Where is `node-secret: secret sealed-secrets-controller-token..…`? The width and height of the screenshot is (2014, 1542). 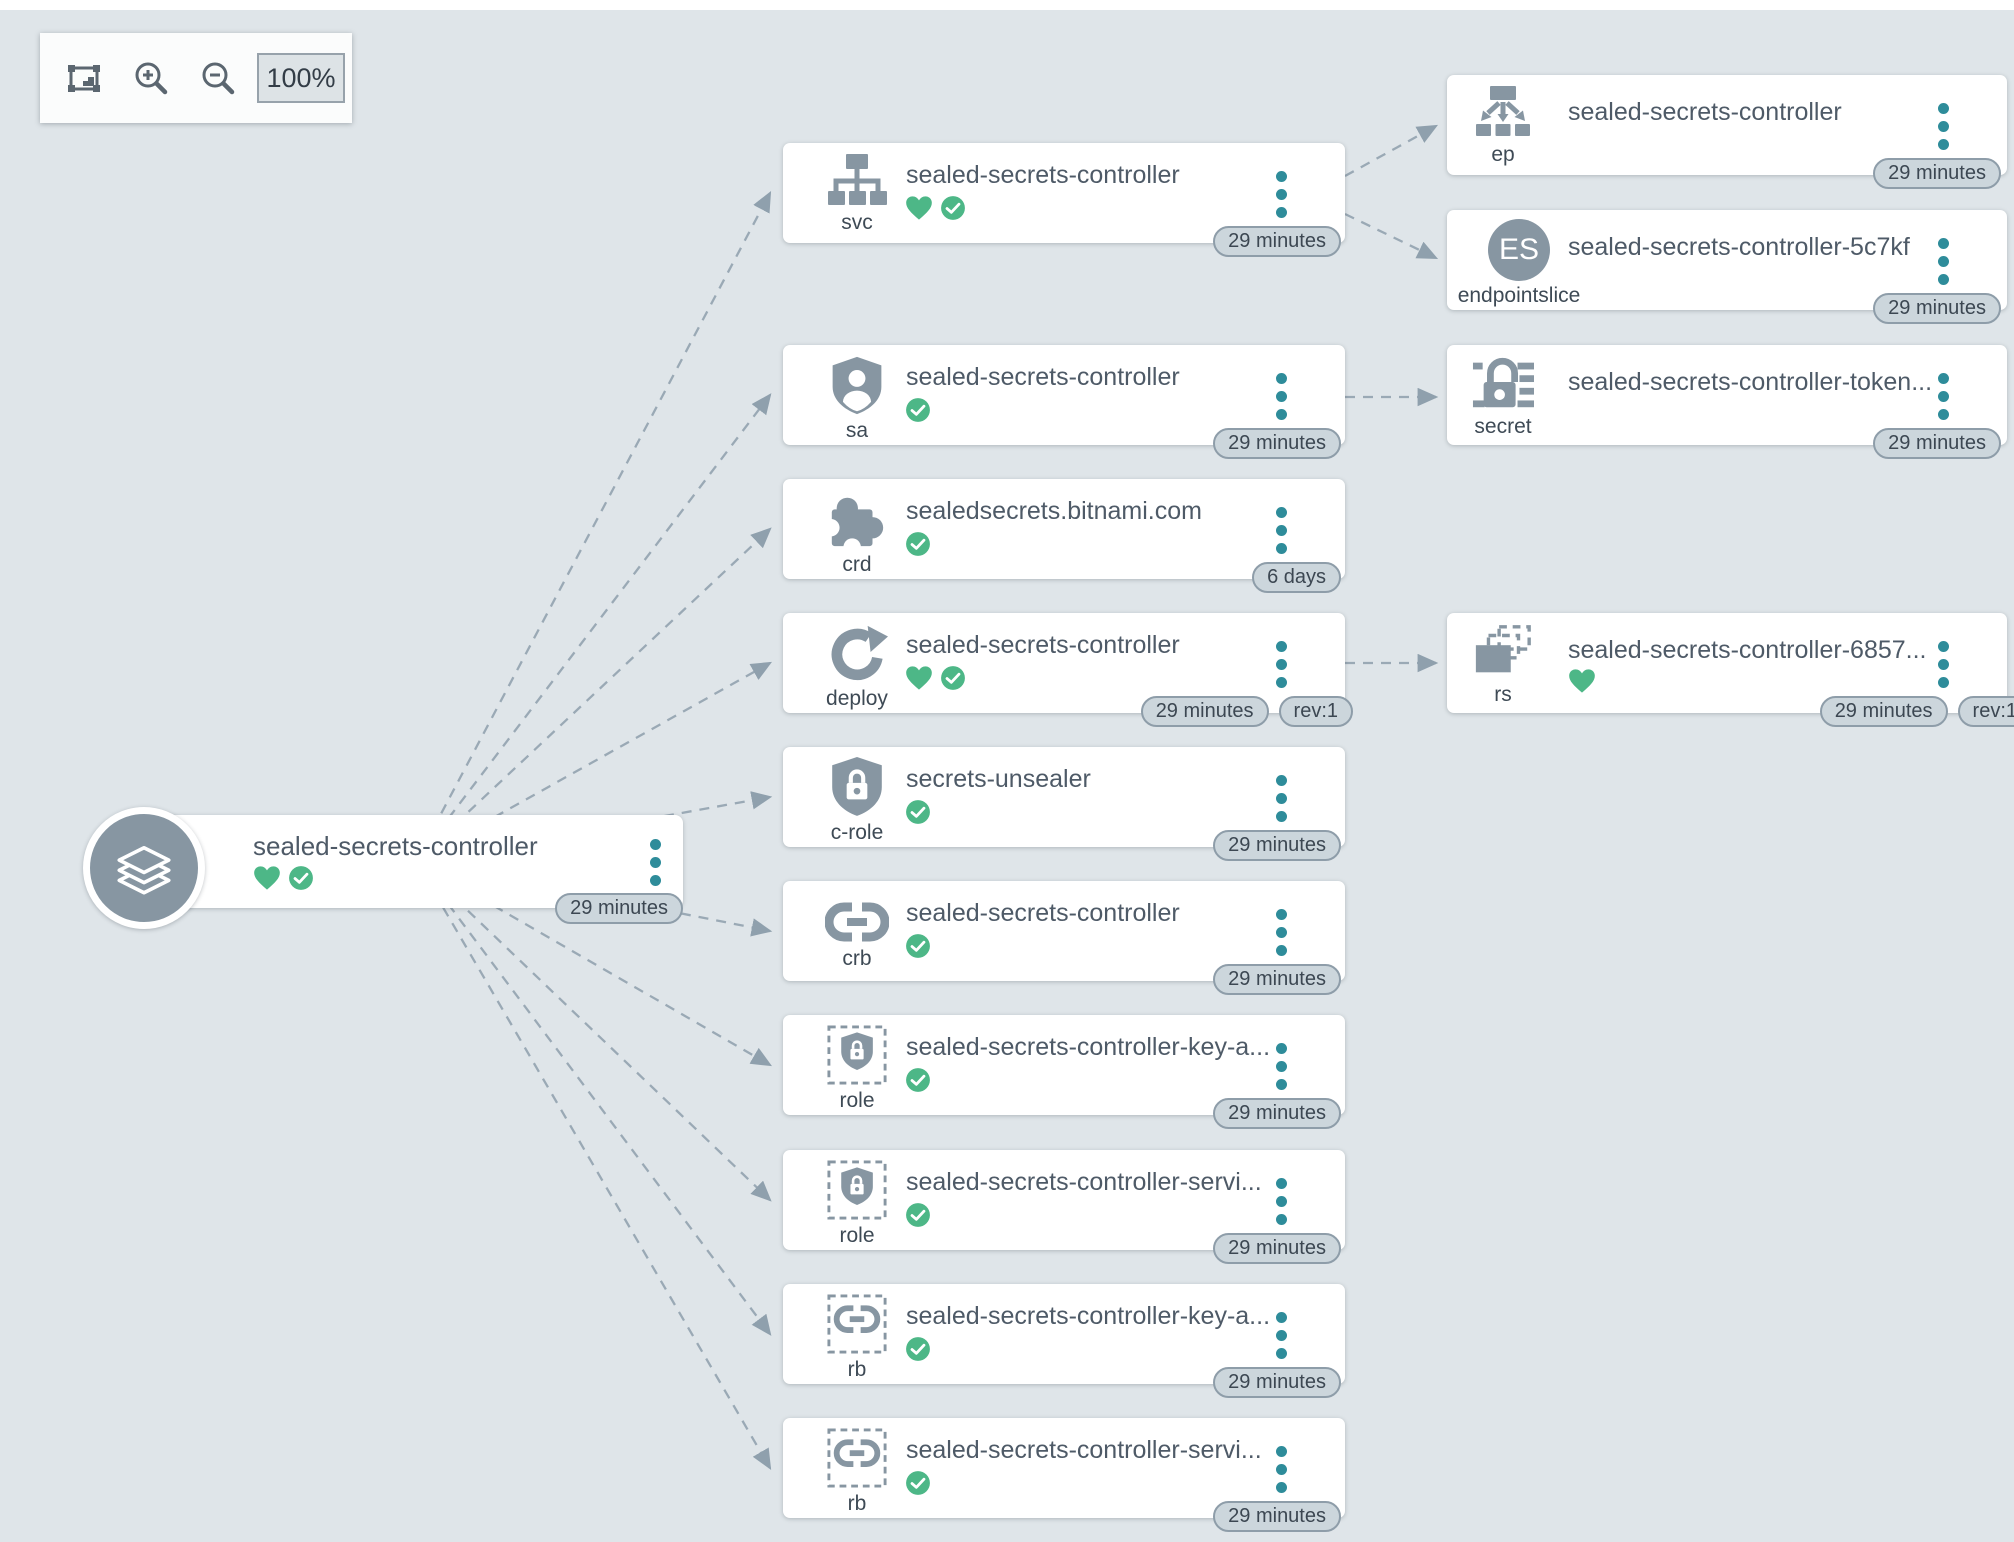 node-secret: secret sealed-secrets-controller-token..… is located at coordinates (1727, 402).